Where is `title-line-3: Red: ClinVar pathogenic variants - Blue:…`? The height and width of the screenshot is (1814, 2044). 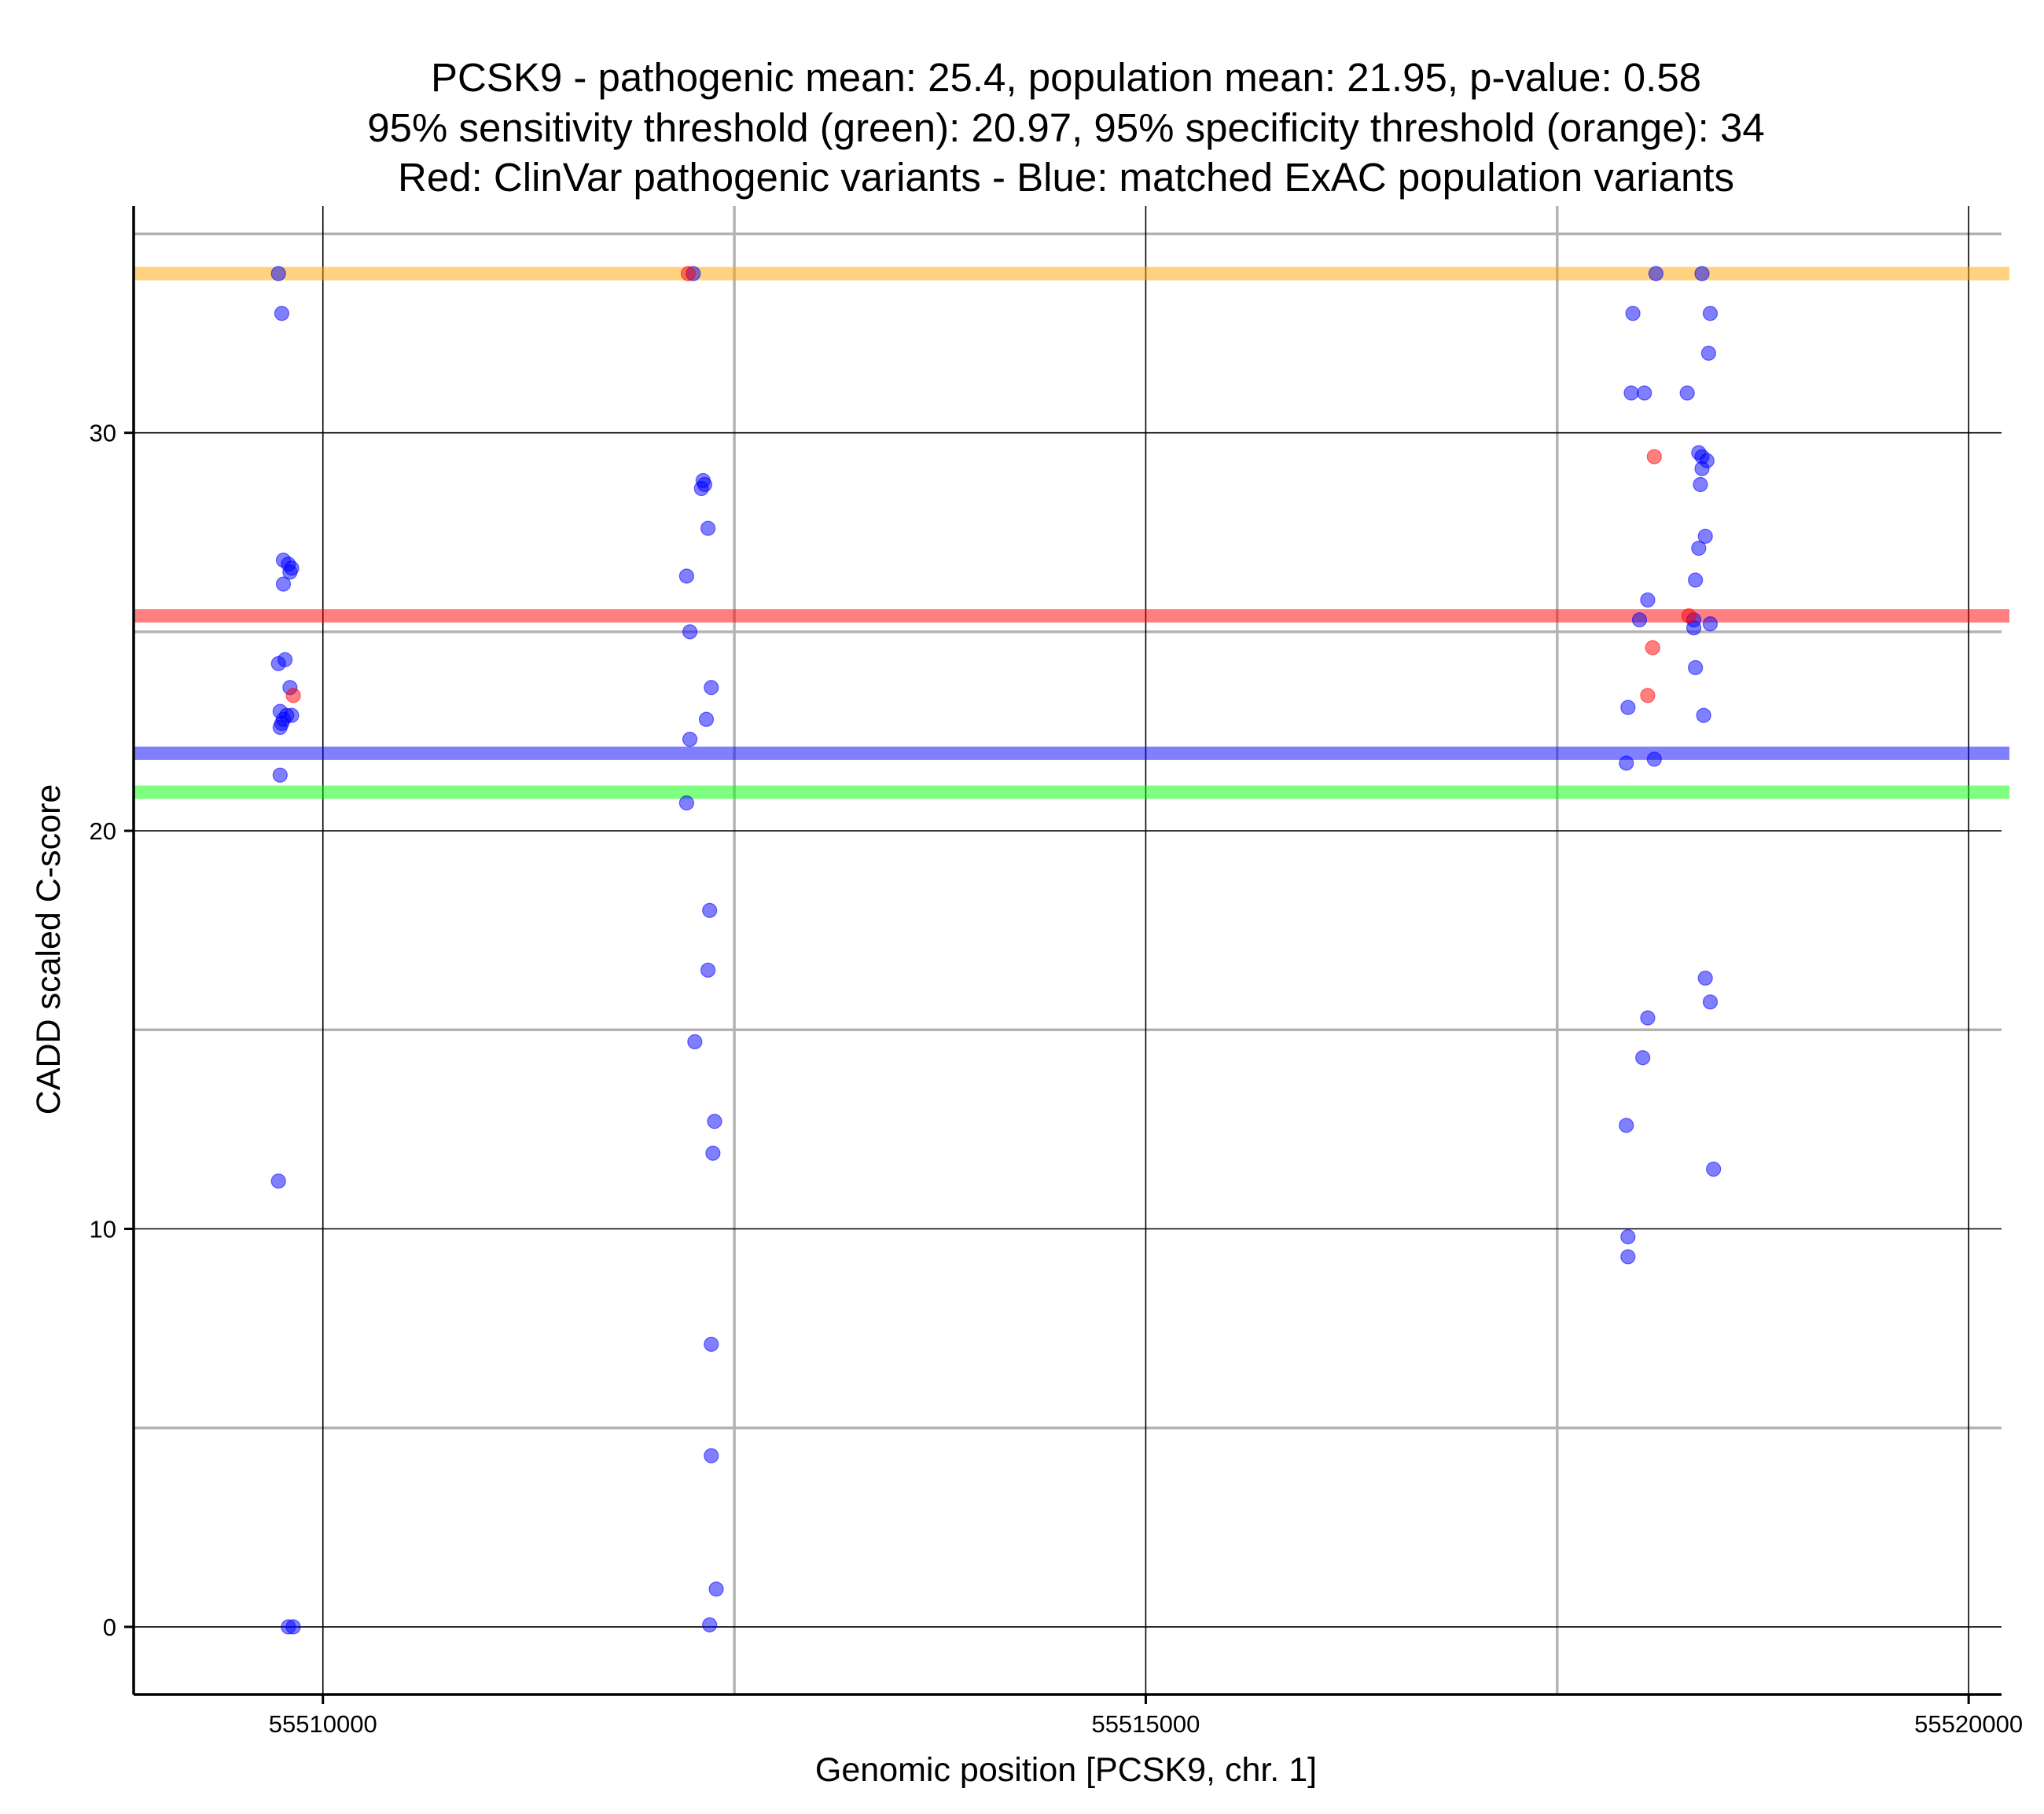
title-line-3: Red: ClinVar pathogenic variants - Blue:… is located at coordinates (1066, 177).